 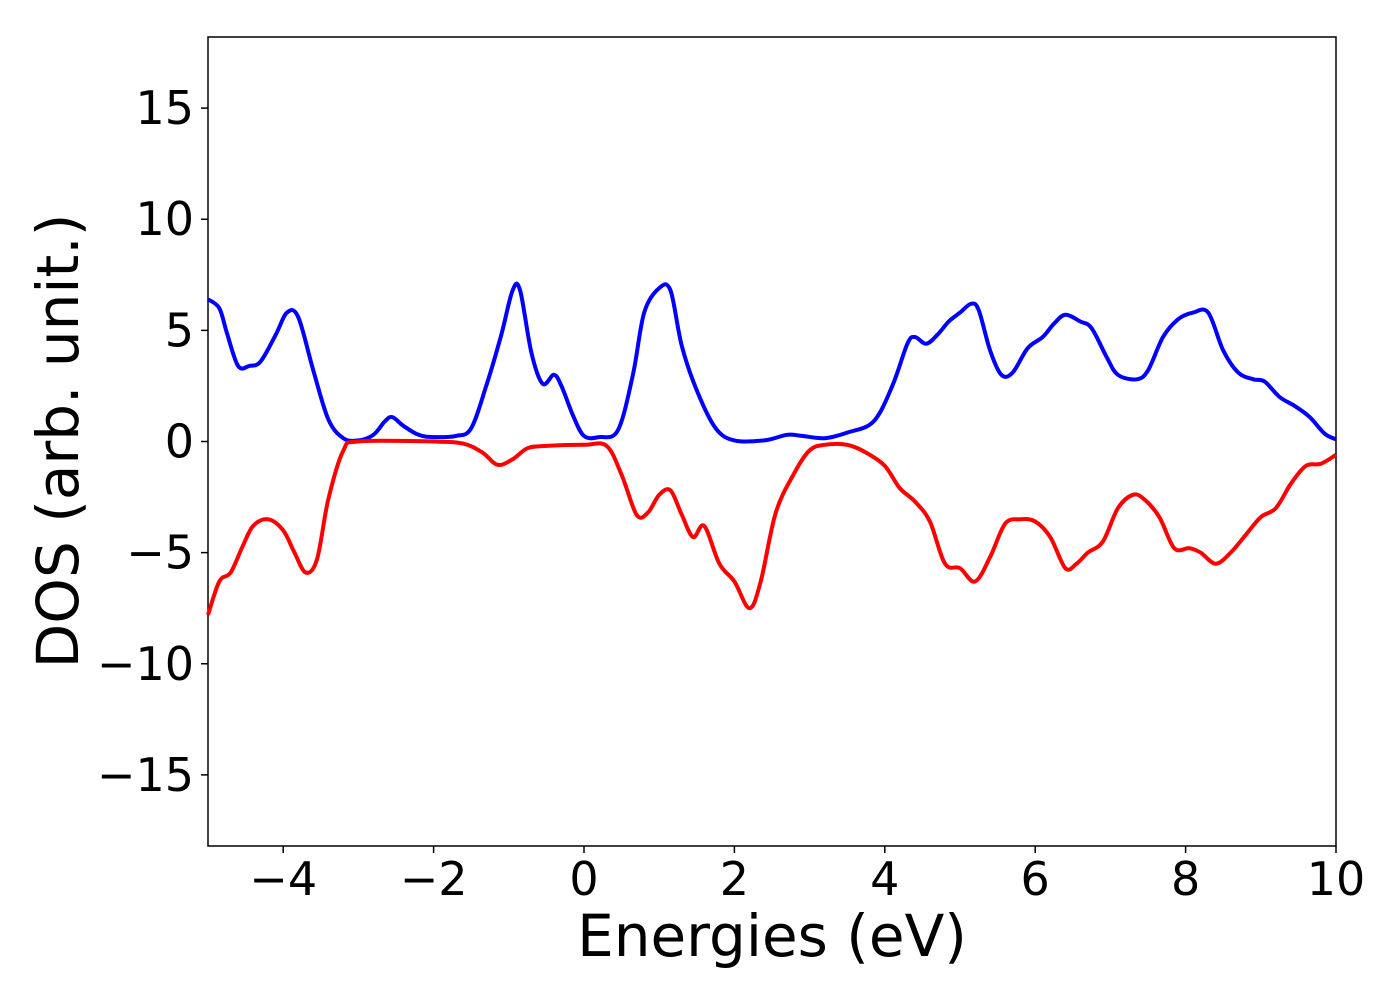 What do you see at coordinates (145, 775) in the screenshot?
I see `y-tick-label: −15` at bounding box center [145, 775].